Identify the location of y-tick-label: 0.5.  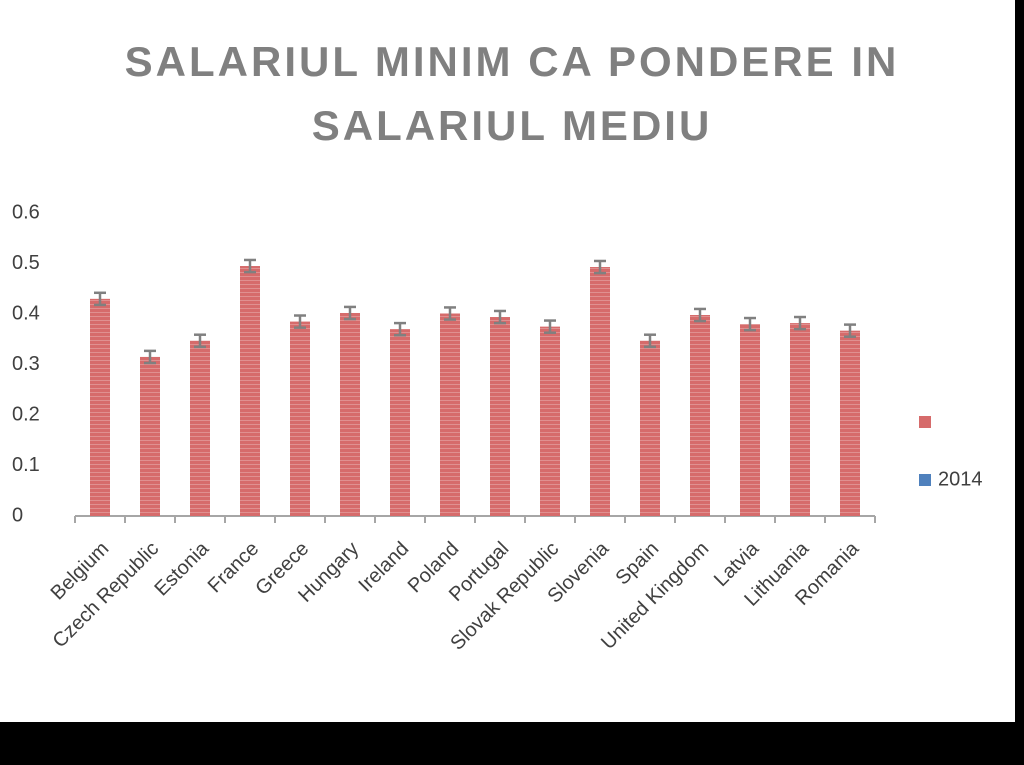
(26, 263).